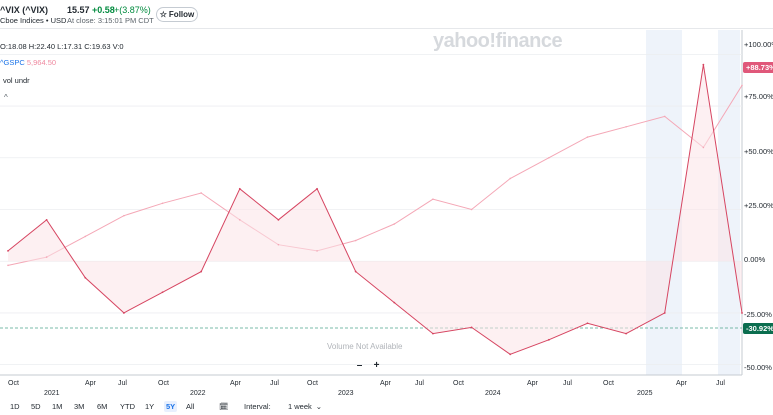 The width and height of the screenshot is (773, 415). Describe the element at coordinates (758, 328) in the screenshot. I see `vix-value-tag: -30.92%` at that location.